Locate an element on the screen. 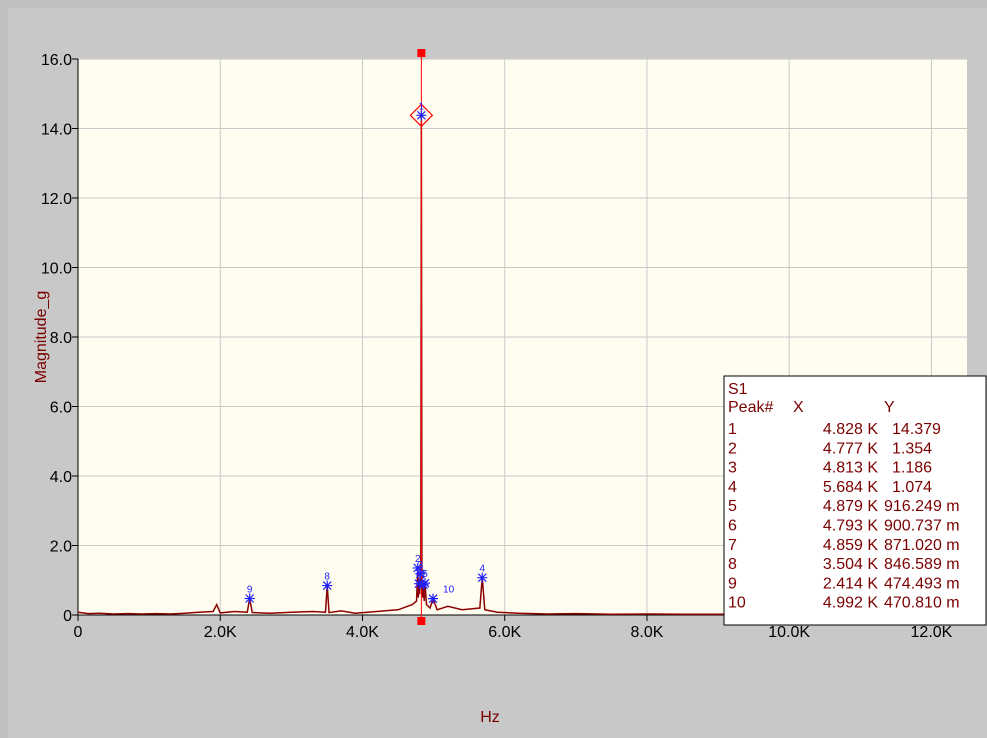  table-header: Peak# is located at coordinates (750, 407).